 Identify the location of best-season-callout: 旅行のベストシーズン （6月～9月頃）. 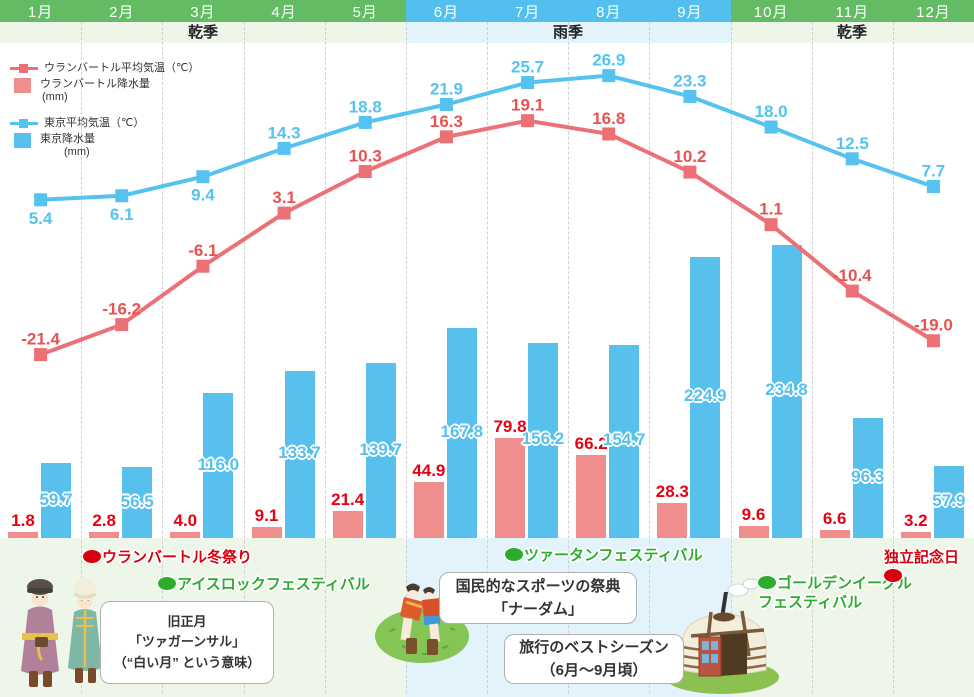
(594, 659).